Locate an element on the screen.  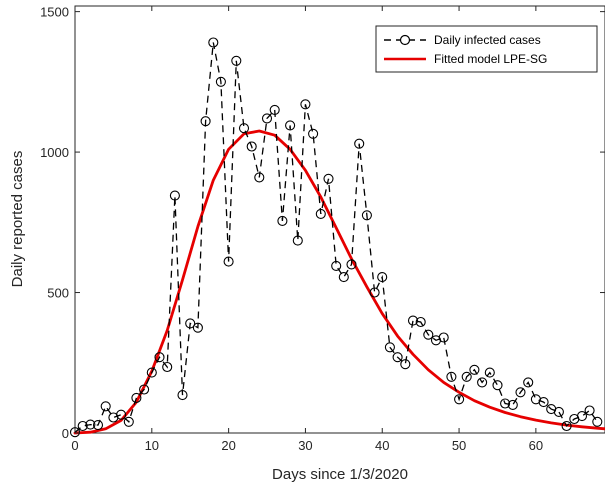
x-tick-label: 0 is located at coordinates (74, 445).